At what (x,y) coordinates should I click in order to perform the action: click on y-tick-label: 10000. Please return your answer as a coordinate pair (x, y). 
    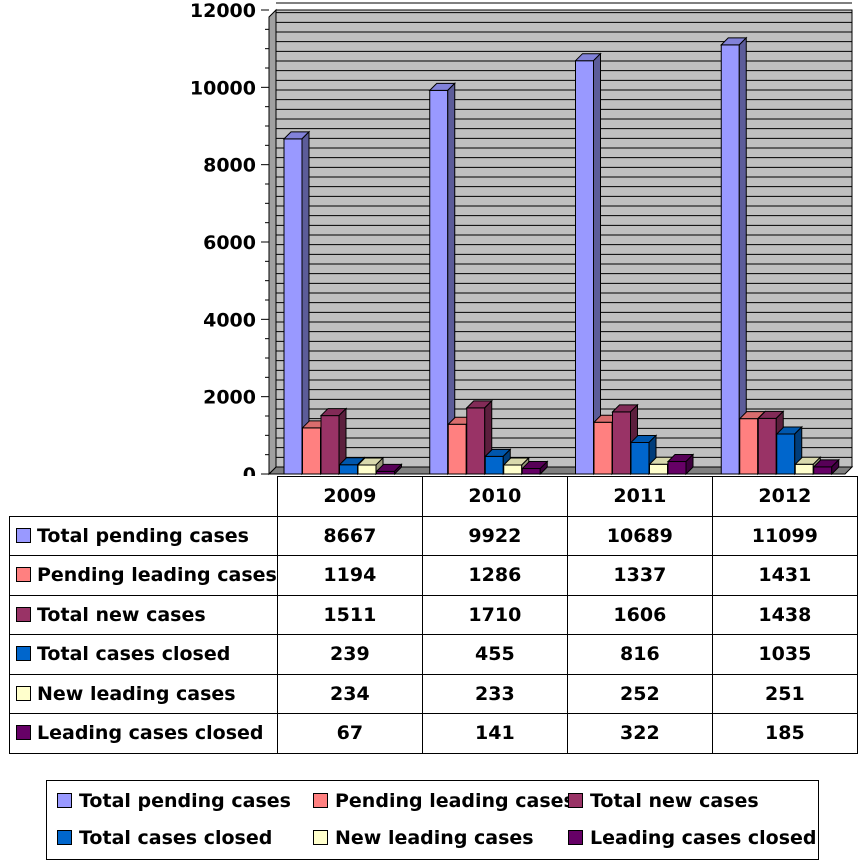
    Looking at the image, I should click on (223, 88).